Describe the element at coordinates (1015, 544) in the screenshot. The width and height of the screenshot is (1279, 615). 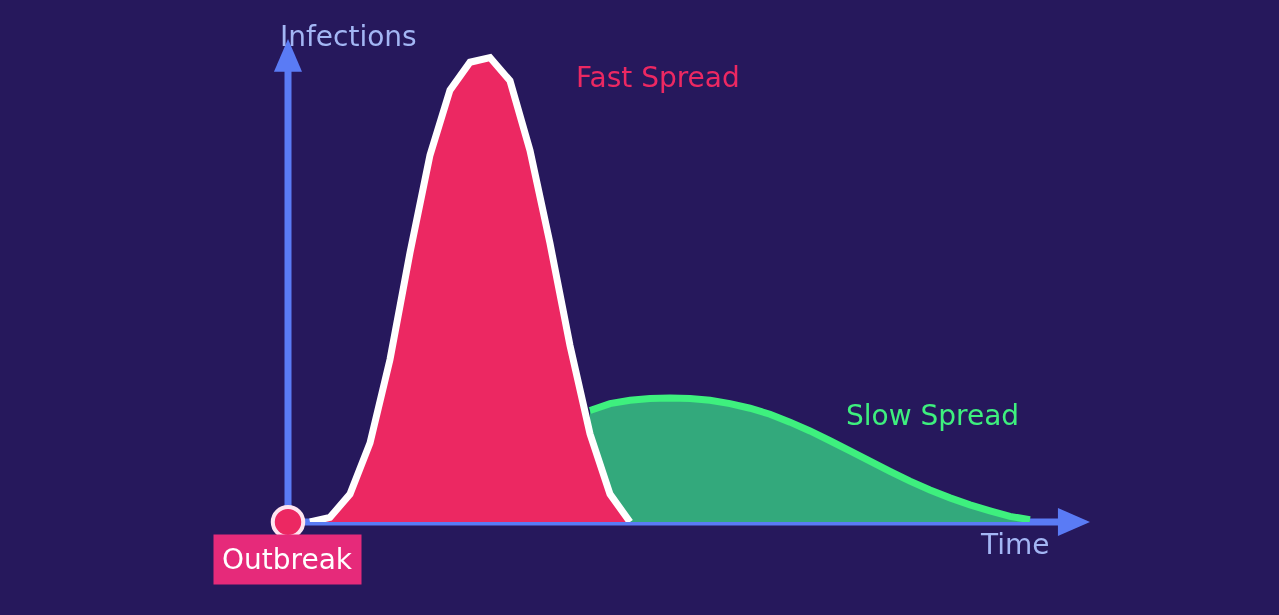
I see `x-axis-title: Time` at that location.